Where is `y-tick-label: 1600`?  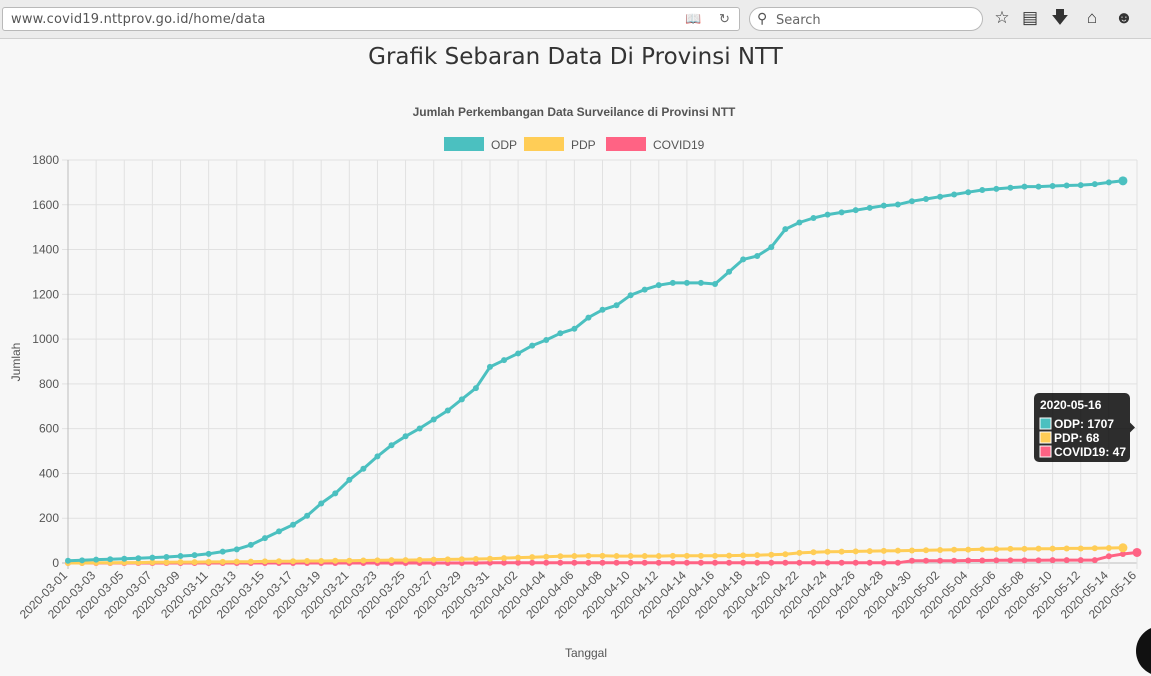
y-tick-label: 1600 is located at coordinates (45, 205).